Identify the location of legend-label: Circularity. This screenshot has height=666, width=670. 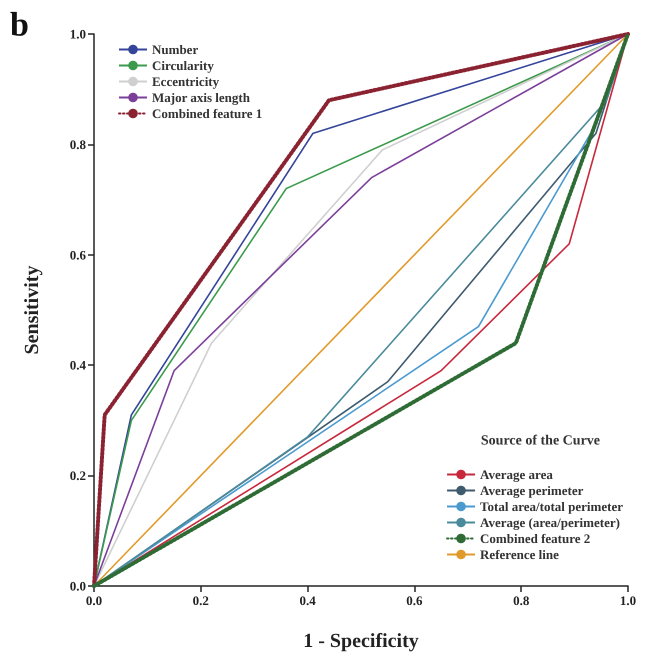
(183, 65).